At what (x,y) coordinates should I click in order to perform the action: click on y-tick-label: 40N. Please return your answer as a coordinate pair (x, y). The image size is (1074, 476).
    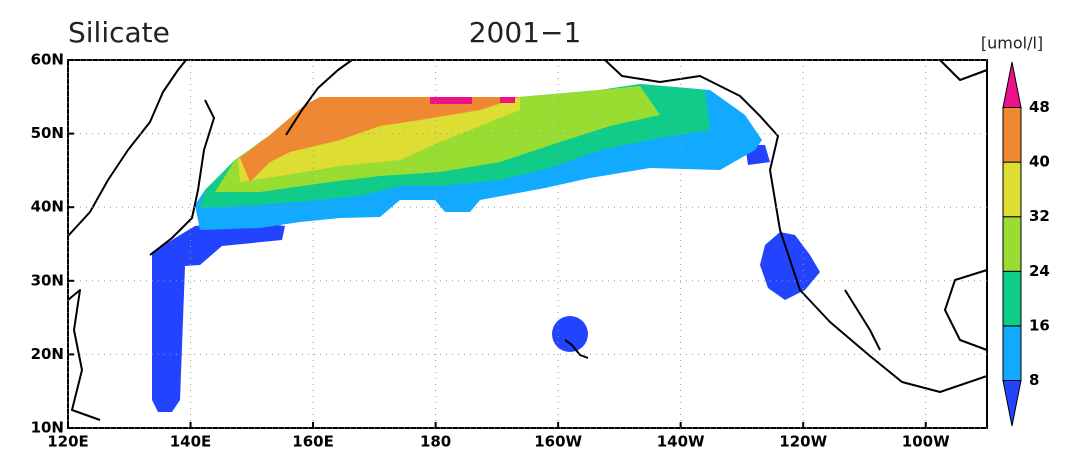
    Looking at the image, I should click on (47, 207).